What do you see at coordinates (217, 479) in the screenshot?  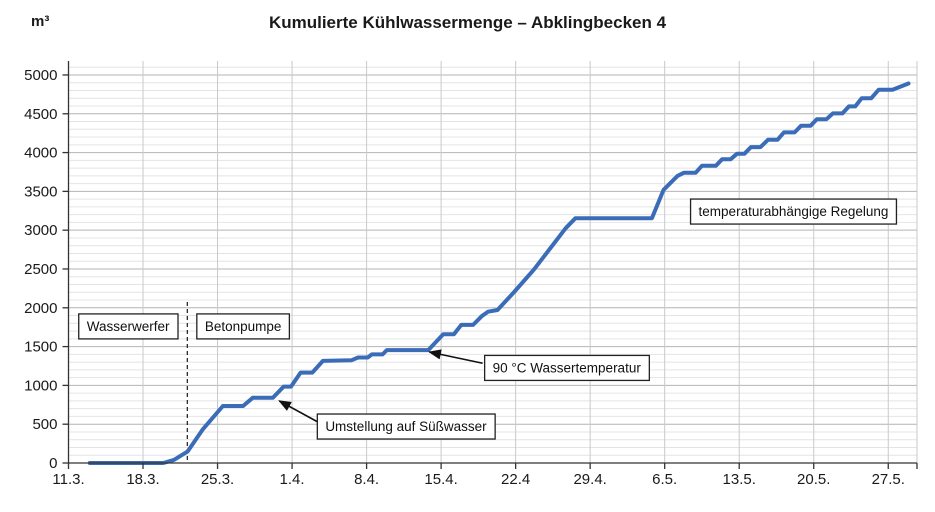 I see `x-tick-label: 25.3.` at bounding box center [217, 479].